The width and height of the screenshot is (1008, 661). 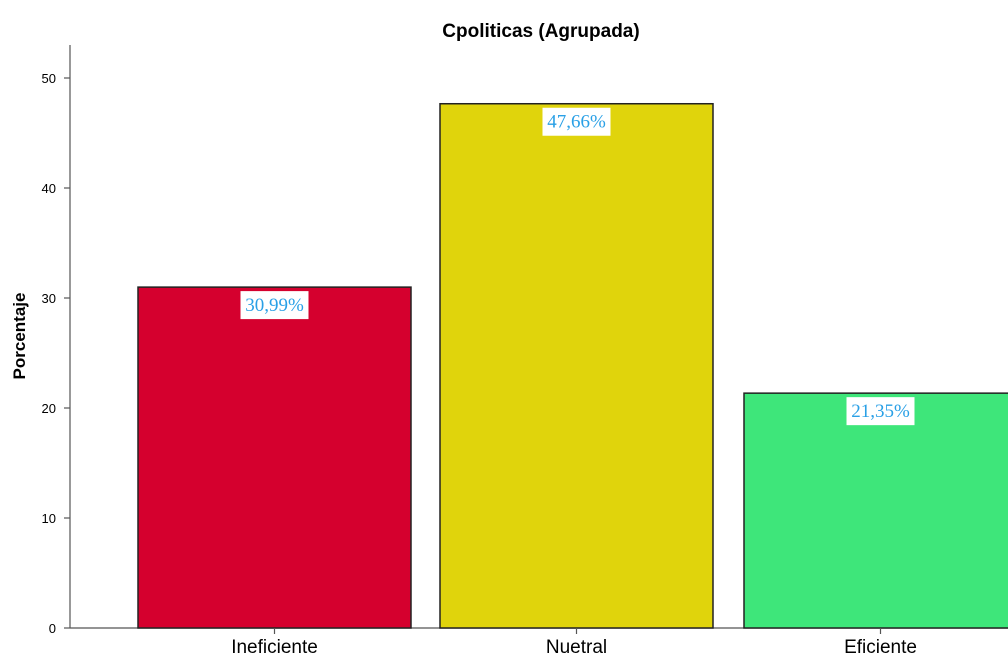 I want to click on y-axis-label: Porcentaje, so click(x=19, y=336).